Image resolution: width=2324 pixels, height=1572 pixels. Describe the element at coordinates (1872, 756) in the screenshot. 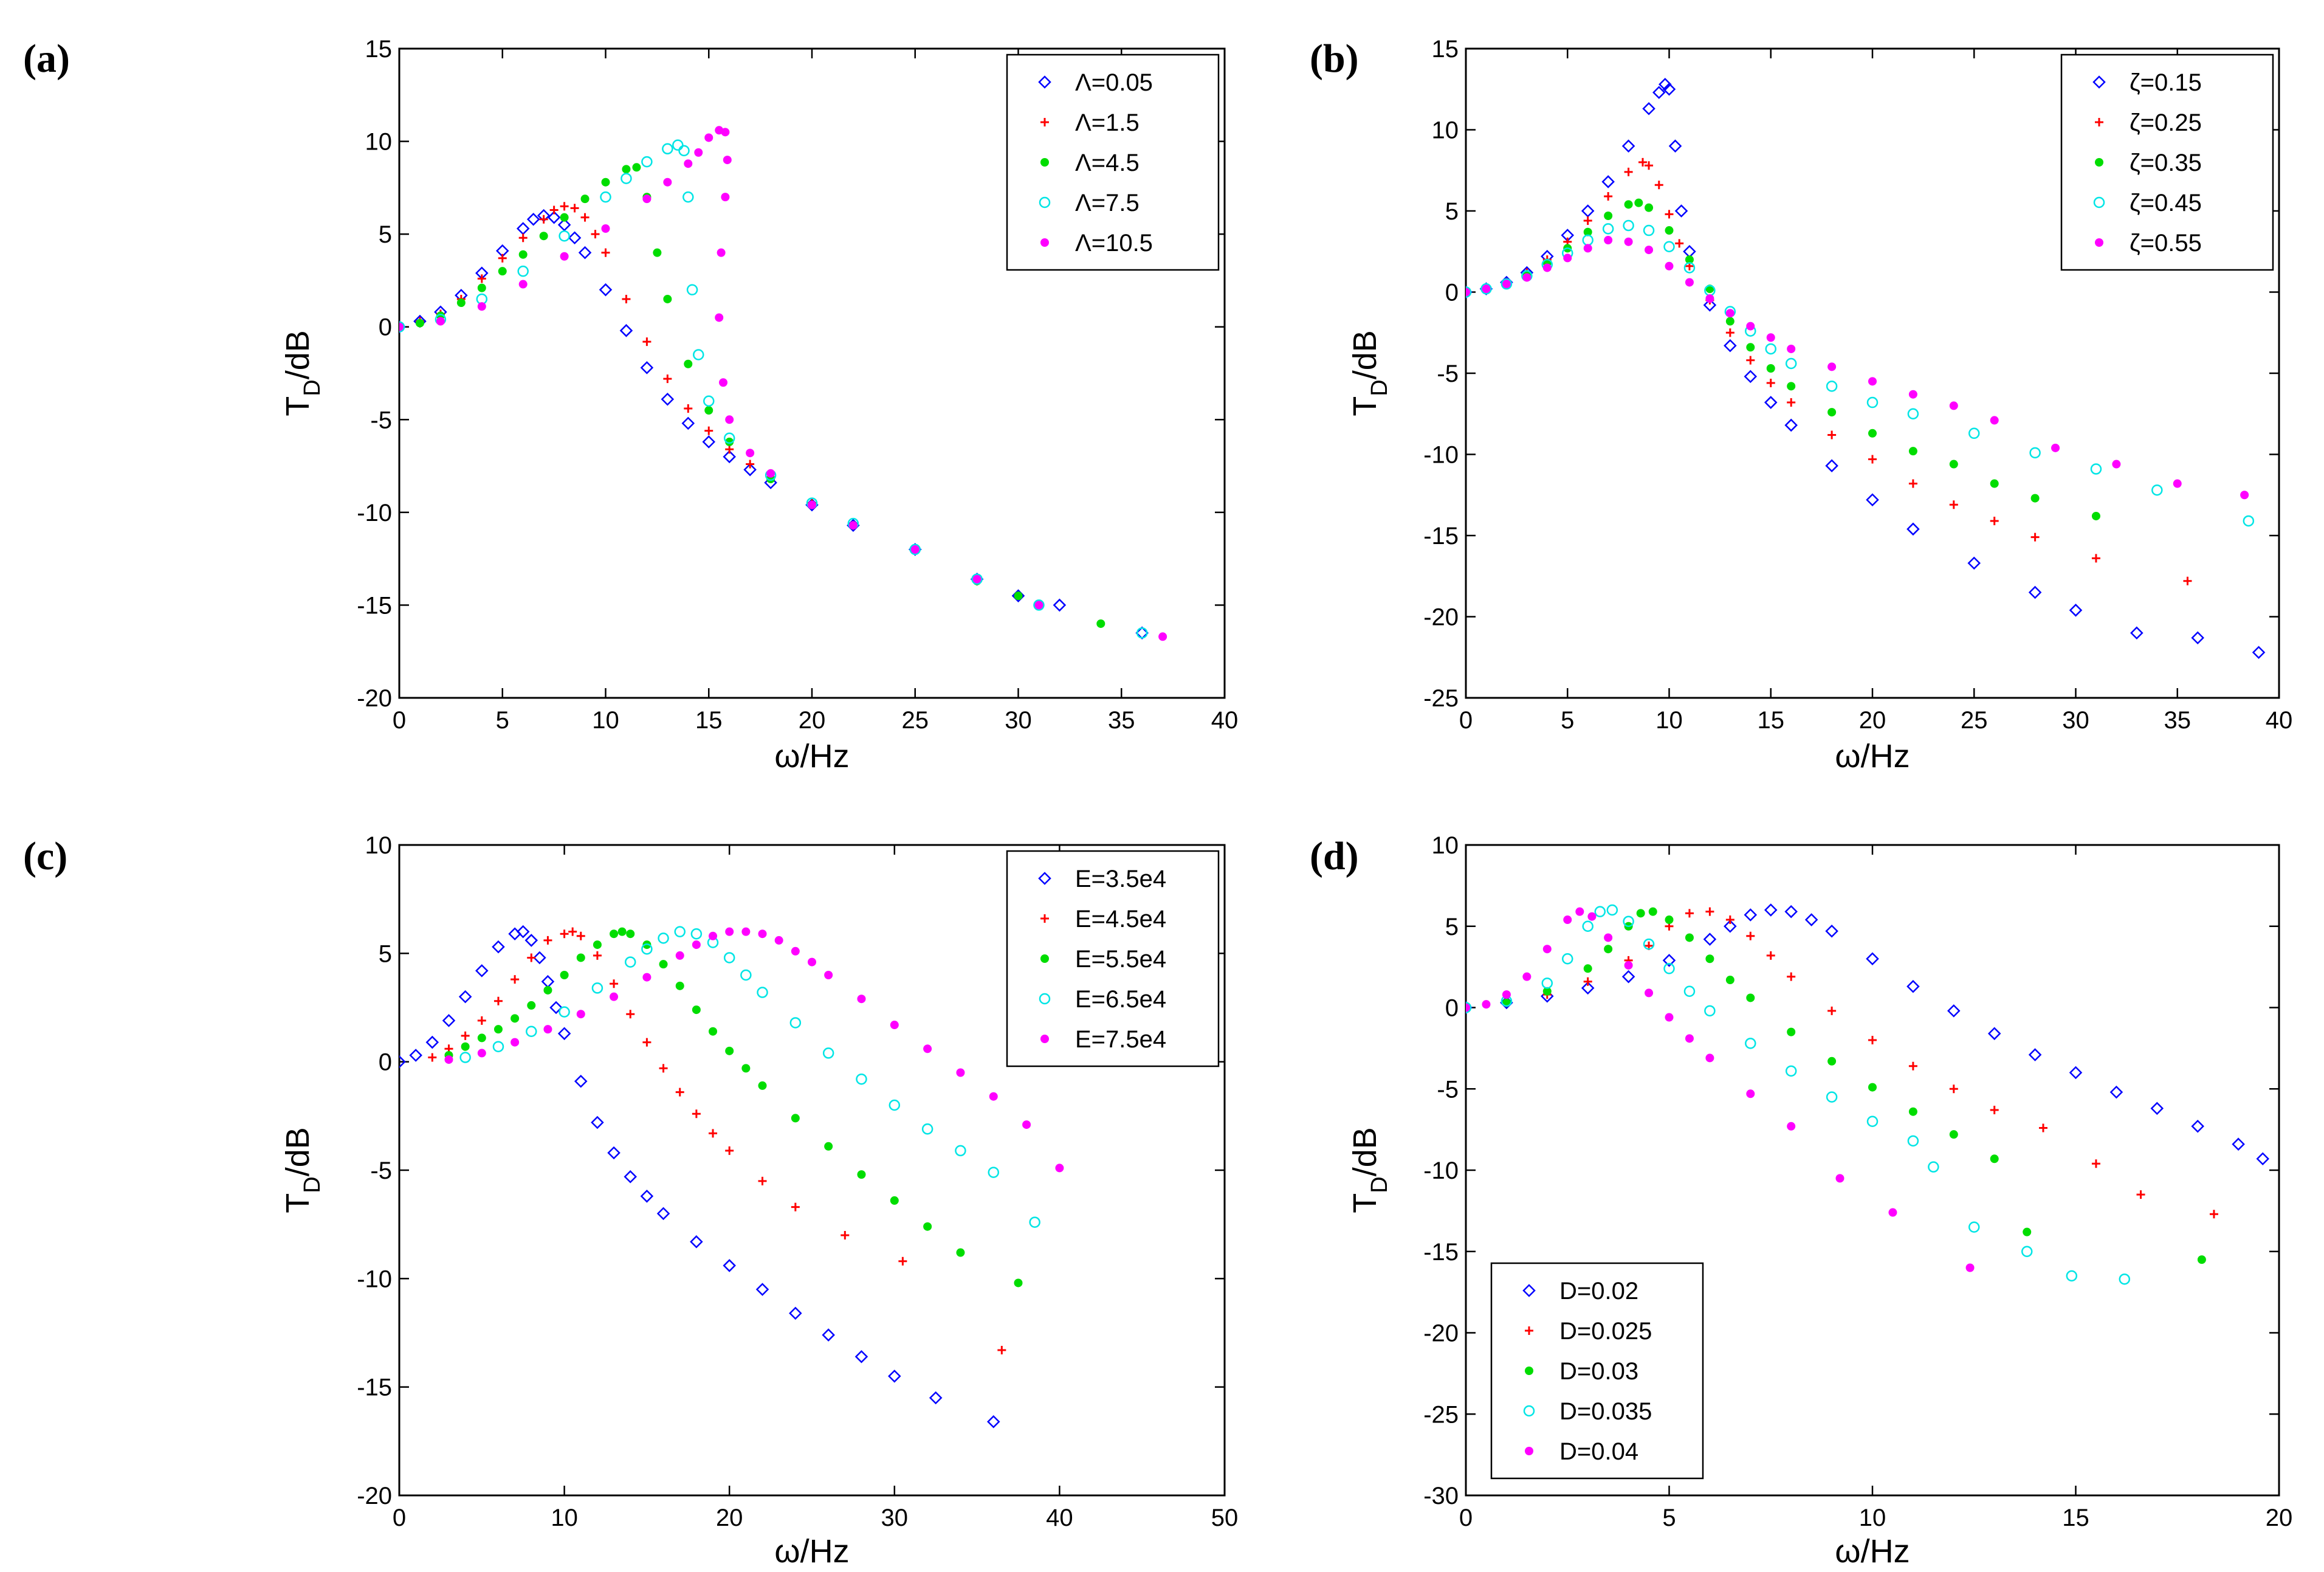

I see `x-axis-label: ω/Hz` at that location.